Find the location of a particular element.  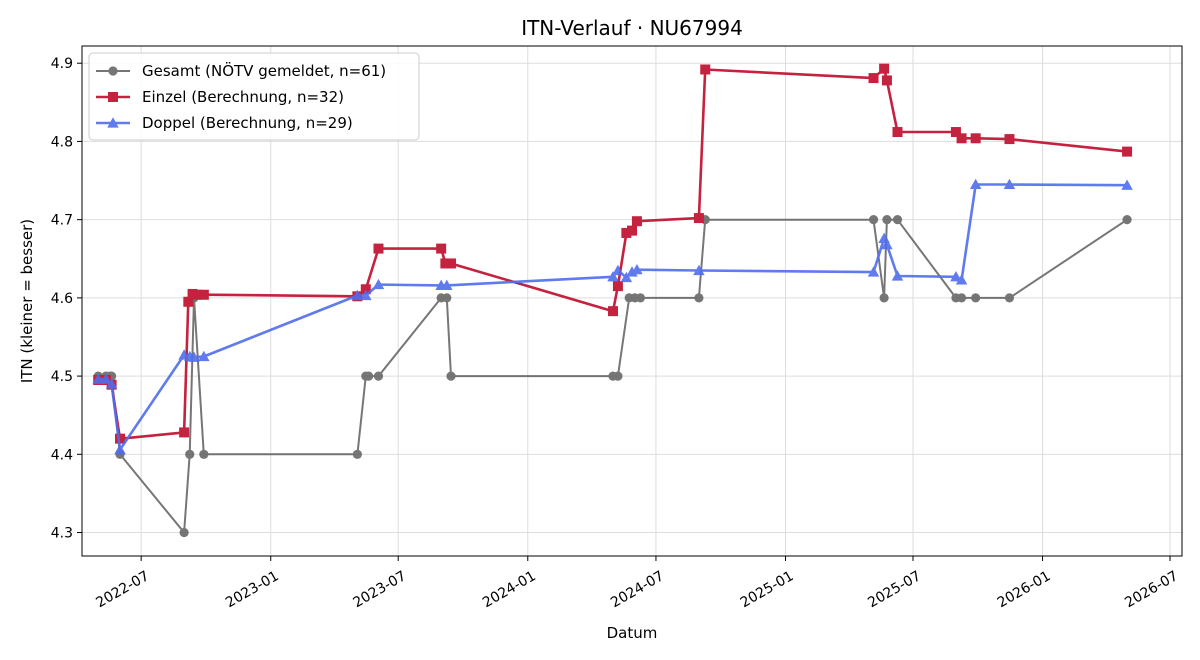

y-tick-label: 4.9 is located at coordinates (62, 64).